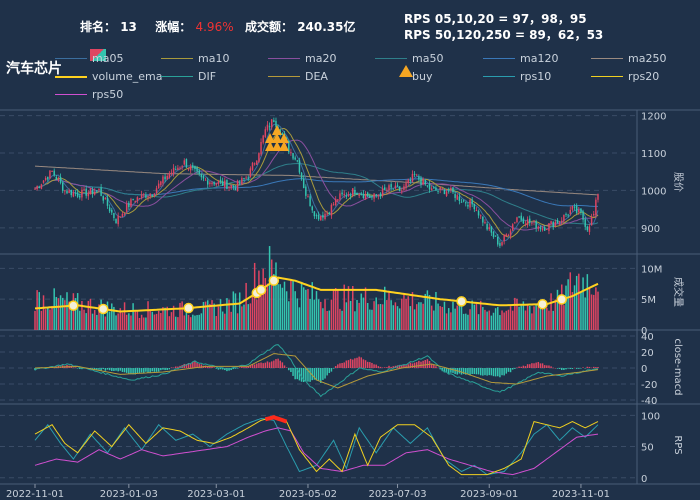  What do you see at coordinates (214, 58) in the screenshot?
I see `legend-label-ma10: ma10` at bounding box center [214, 58].